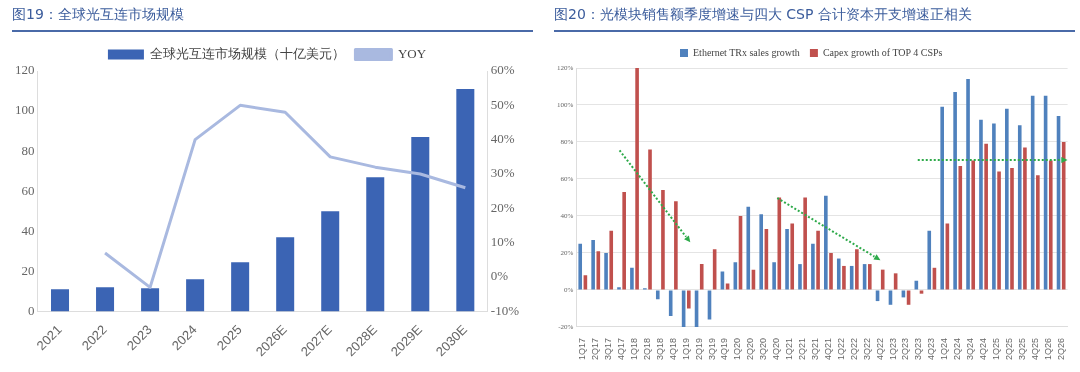 Image resolution: width=1080 pixels, height=372 pixels. I want to click on legend-label: Capex growth of TOP 4 CSPs, so click(882, 52).